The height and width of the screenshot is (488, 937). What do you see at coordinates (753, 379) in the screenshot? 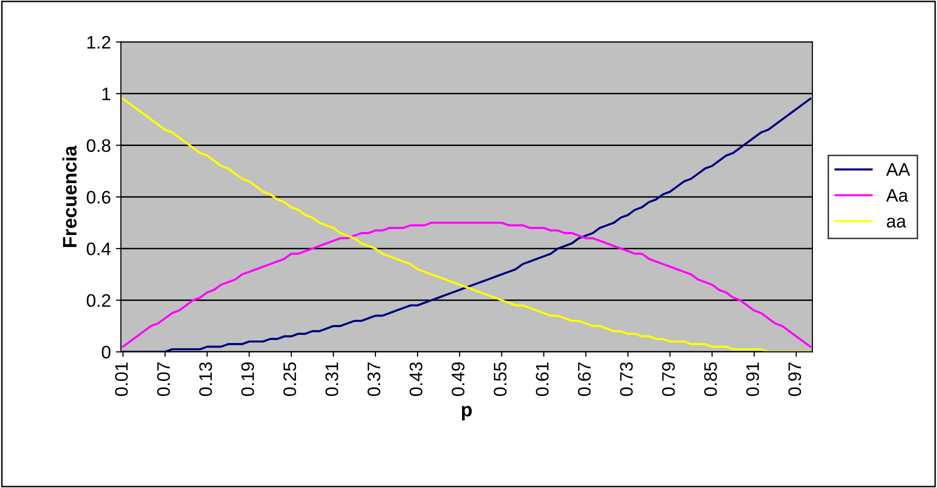
I see `x-tick-label: 0.91` at bounding box center [753, 379].